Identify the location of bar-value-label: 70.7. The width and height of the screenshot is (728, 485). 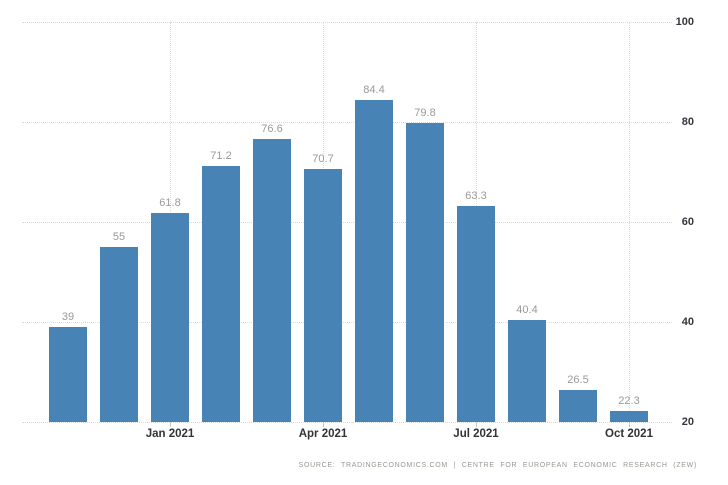
(323, 158).